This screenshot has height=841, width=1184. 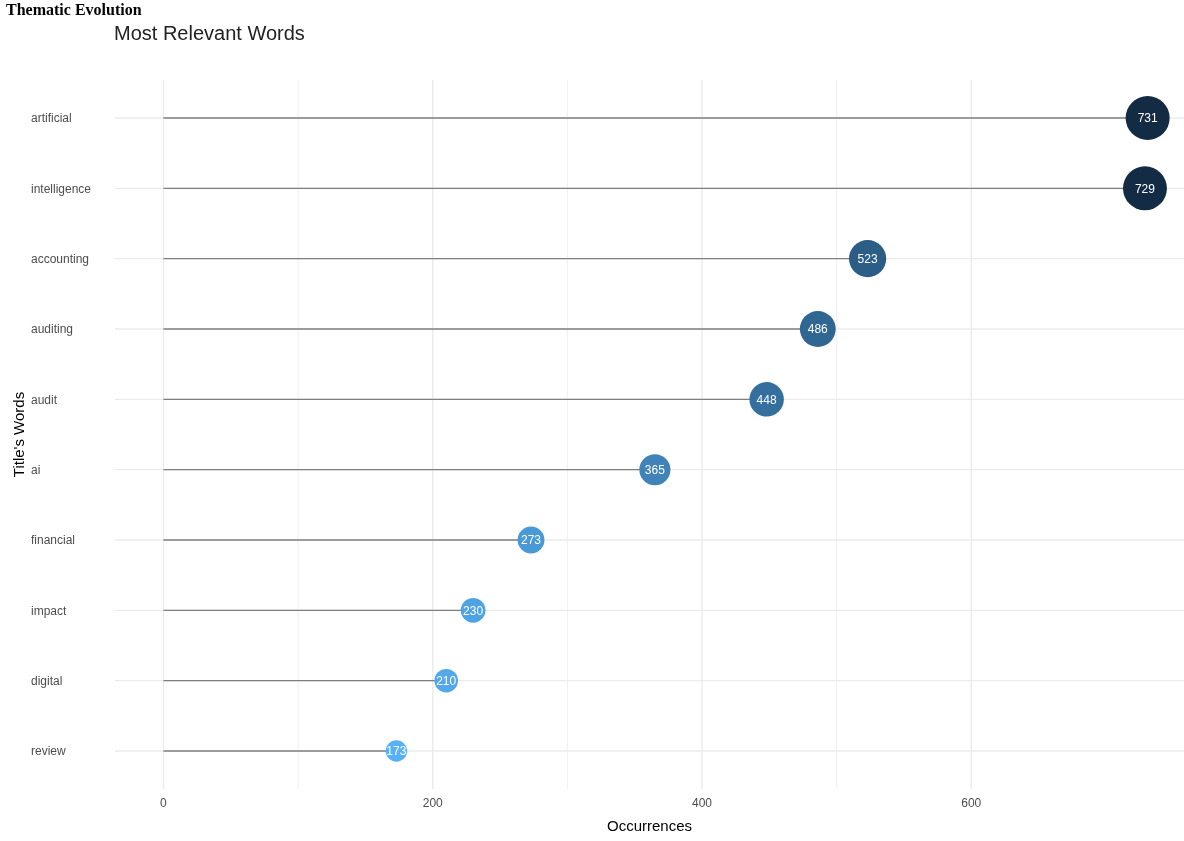 I want to click on y-tick-label: auditing, so click(x=52, y=329).